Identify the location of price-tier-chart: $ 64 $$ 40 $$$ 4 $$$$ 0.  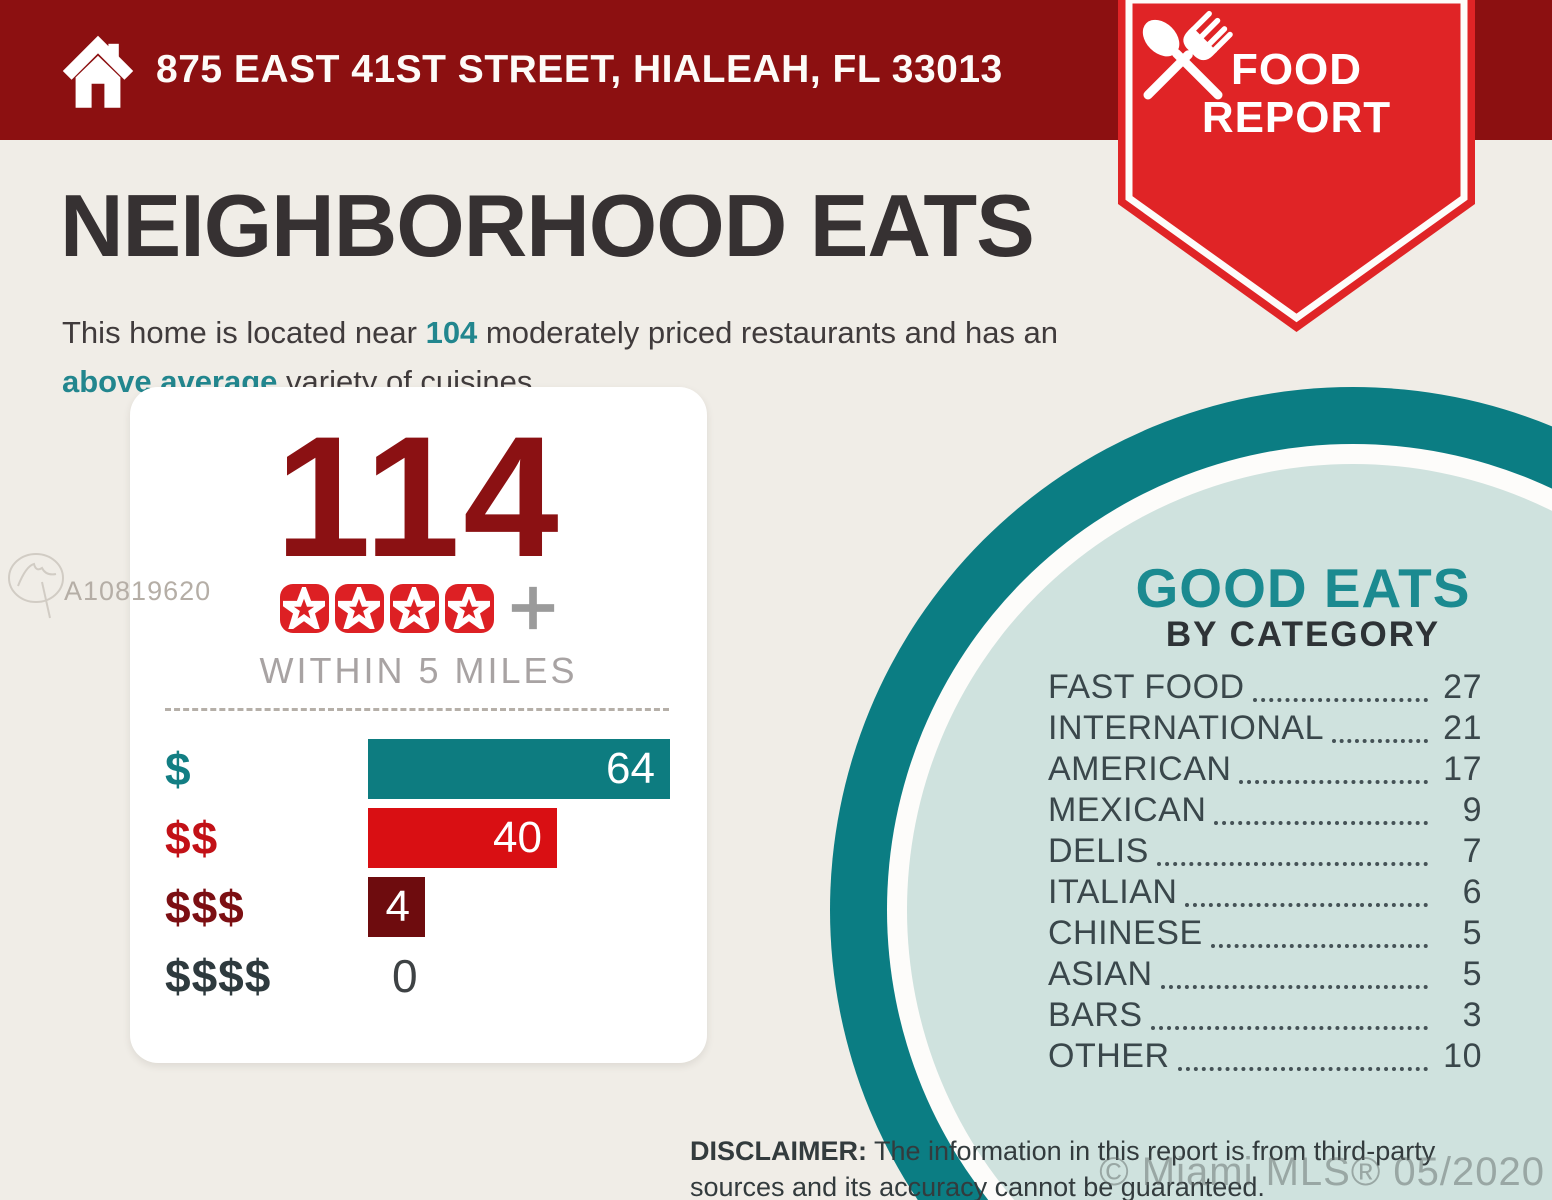
(422, 877).